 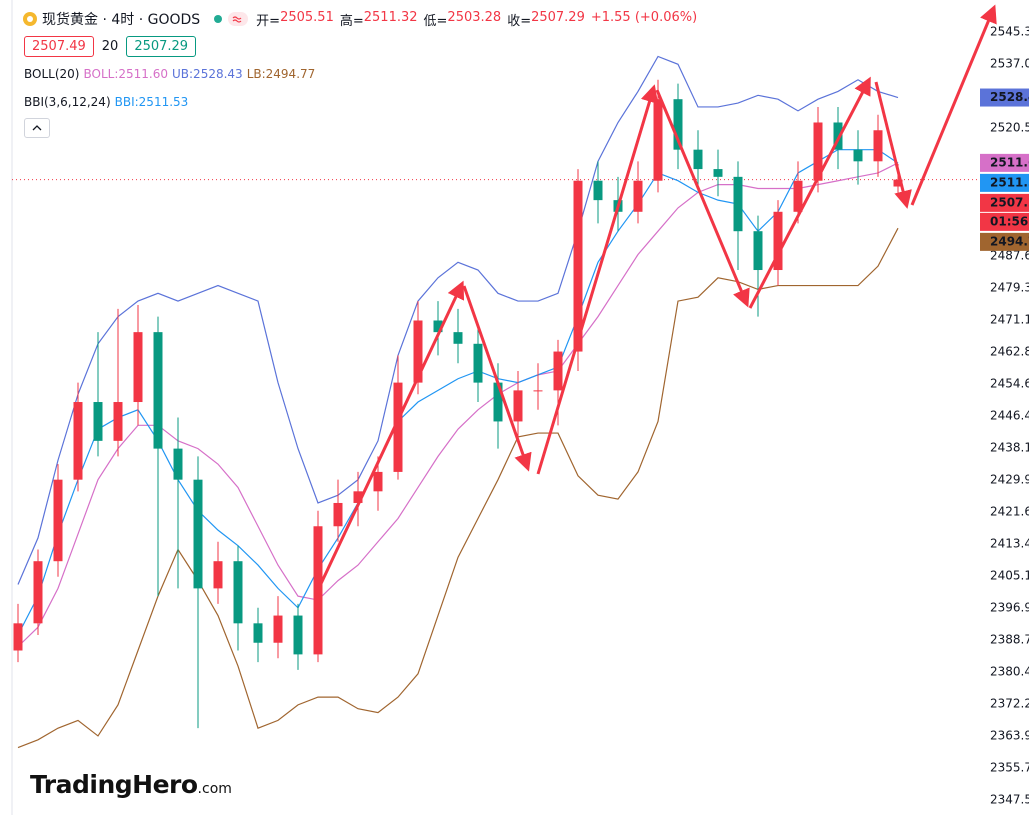 I want to click on price-label: 2494.77, so click(x=1009, y=241).